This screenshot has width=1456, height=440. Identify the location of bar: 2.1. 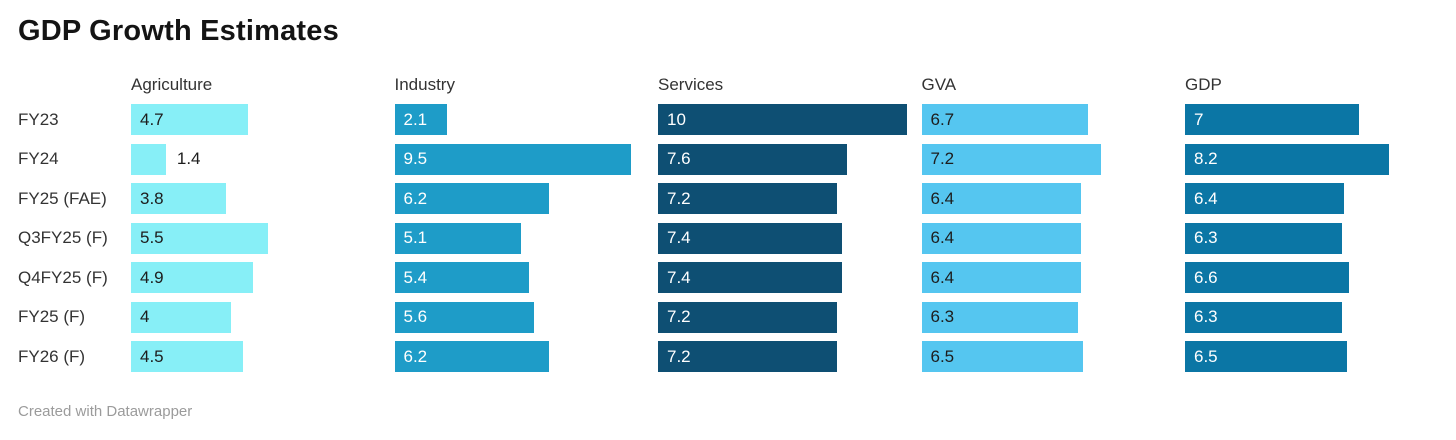
(420, 119).